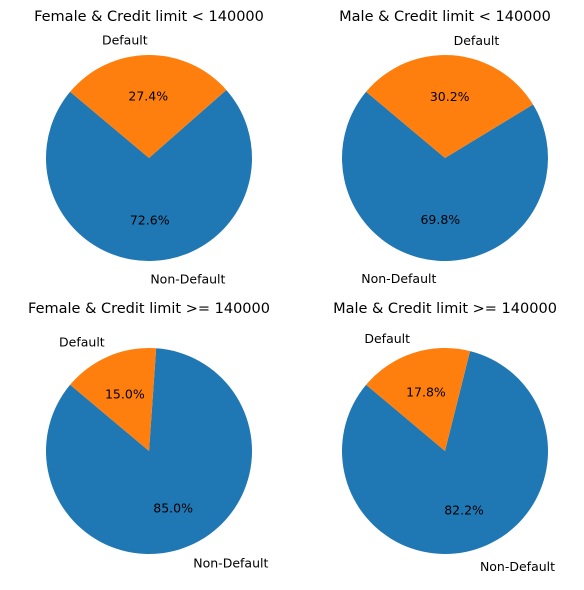  What do you see at coordinates (450, 96) in the screenshot?
I see `percent-label: 30.2%` at bounding box center [450, 96].